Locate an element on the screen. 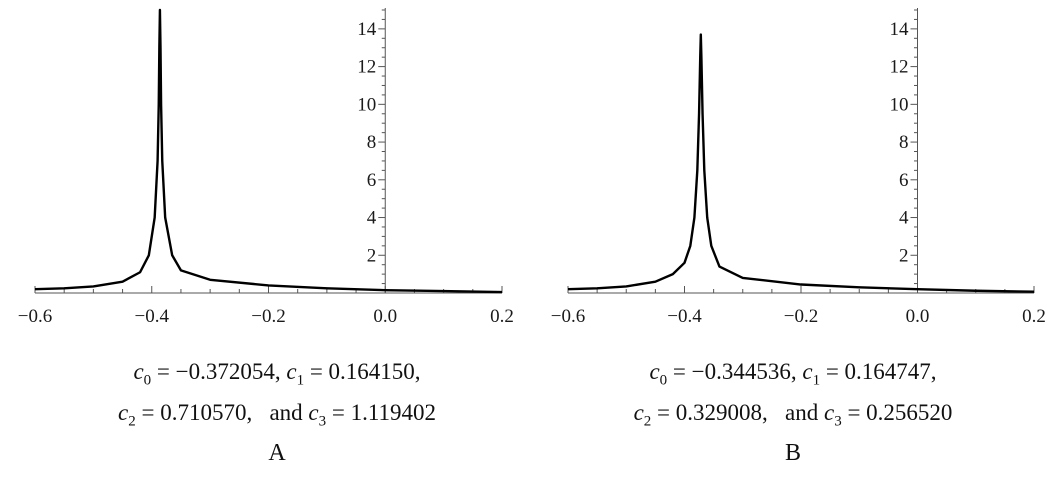 The width and height of the screenshot is (1053, 481). panel-a-y-tick-label: 4 is located at coordinates (372, 218).